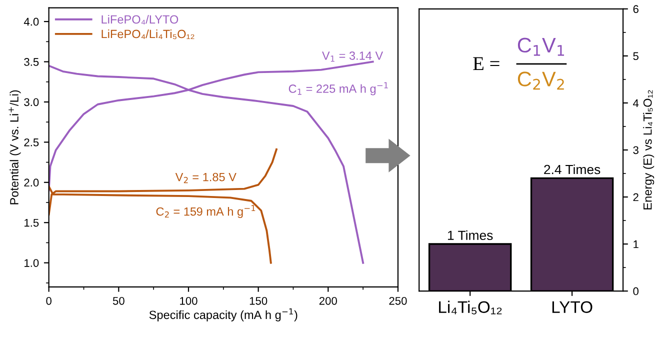  What do you see at coordinates (636, 244) in the screenshot?
I see `y-tick-label: 1` at bounding box center [636, 244].